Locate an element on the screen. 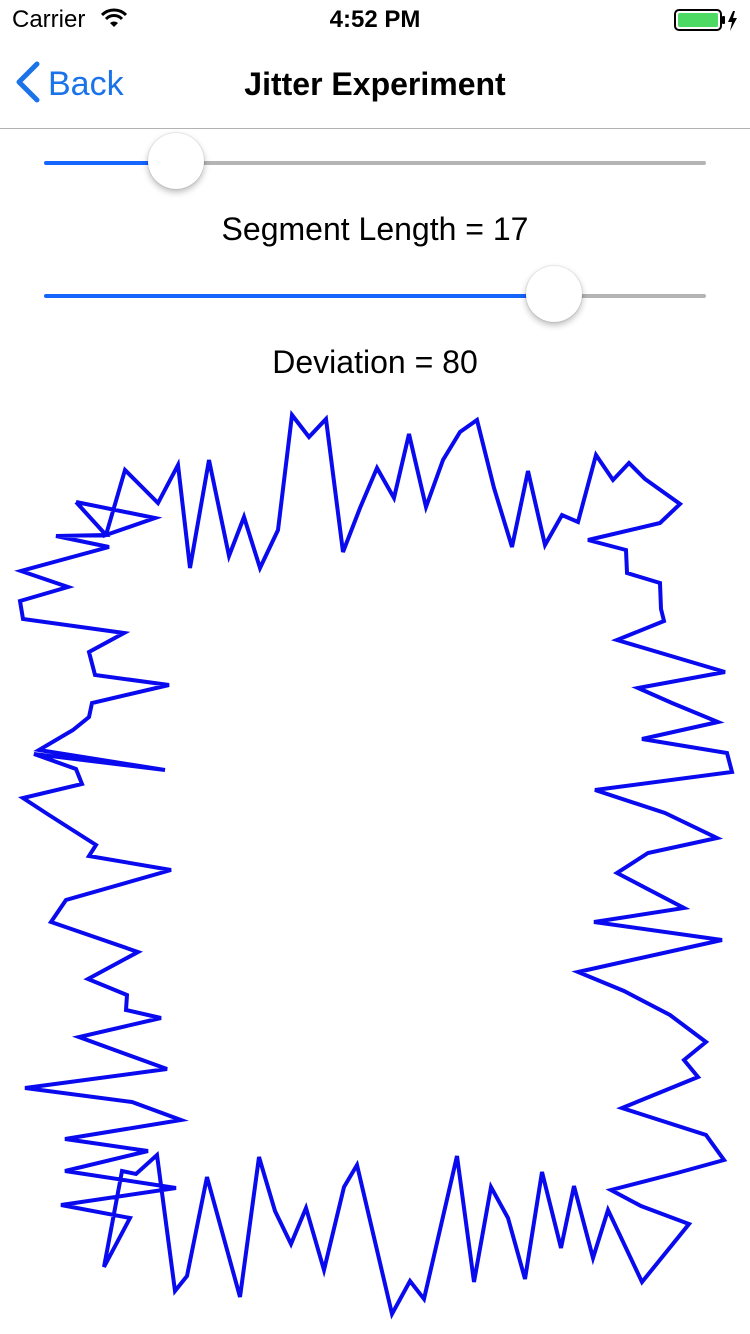 Image resolution: width=750 pixels, height=1334 pixels. chevron-left-icon is located at coordinates (27, 84).